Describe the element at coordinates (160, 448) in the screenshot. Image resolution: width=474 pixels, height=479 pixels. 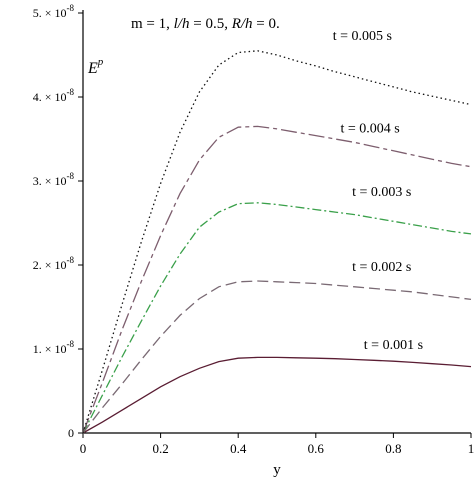
I see `x-tick-label: 0.2` at that location.